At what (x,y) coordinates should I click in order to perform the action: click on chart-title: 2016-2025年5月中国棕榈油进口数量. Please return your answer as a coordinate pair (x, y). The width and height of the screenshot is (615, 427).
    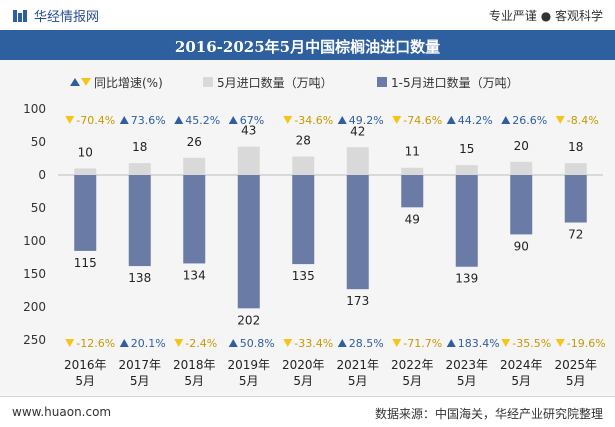
    Looking at the image, I should click on (307, 47).